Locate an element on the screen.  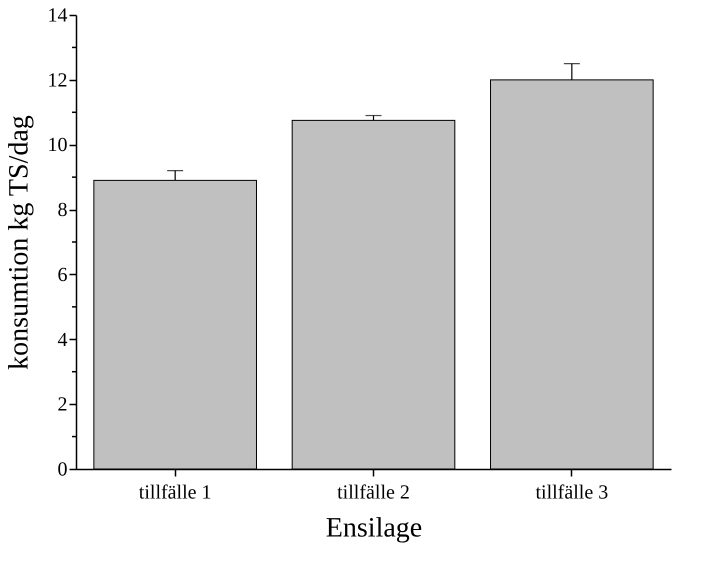
y-tick-label: 8 is located at coordinates (63, 210).